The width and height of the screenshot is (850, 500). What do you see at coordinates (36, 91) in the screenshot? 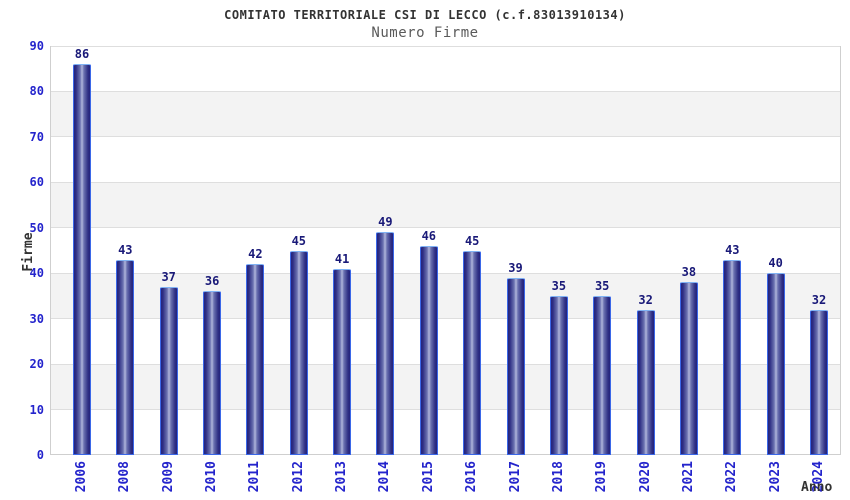
I see `y-axis-tick-label: 80` at bounding box center [36, 91].